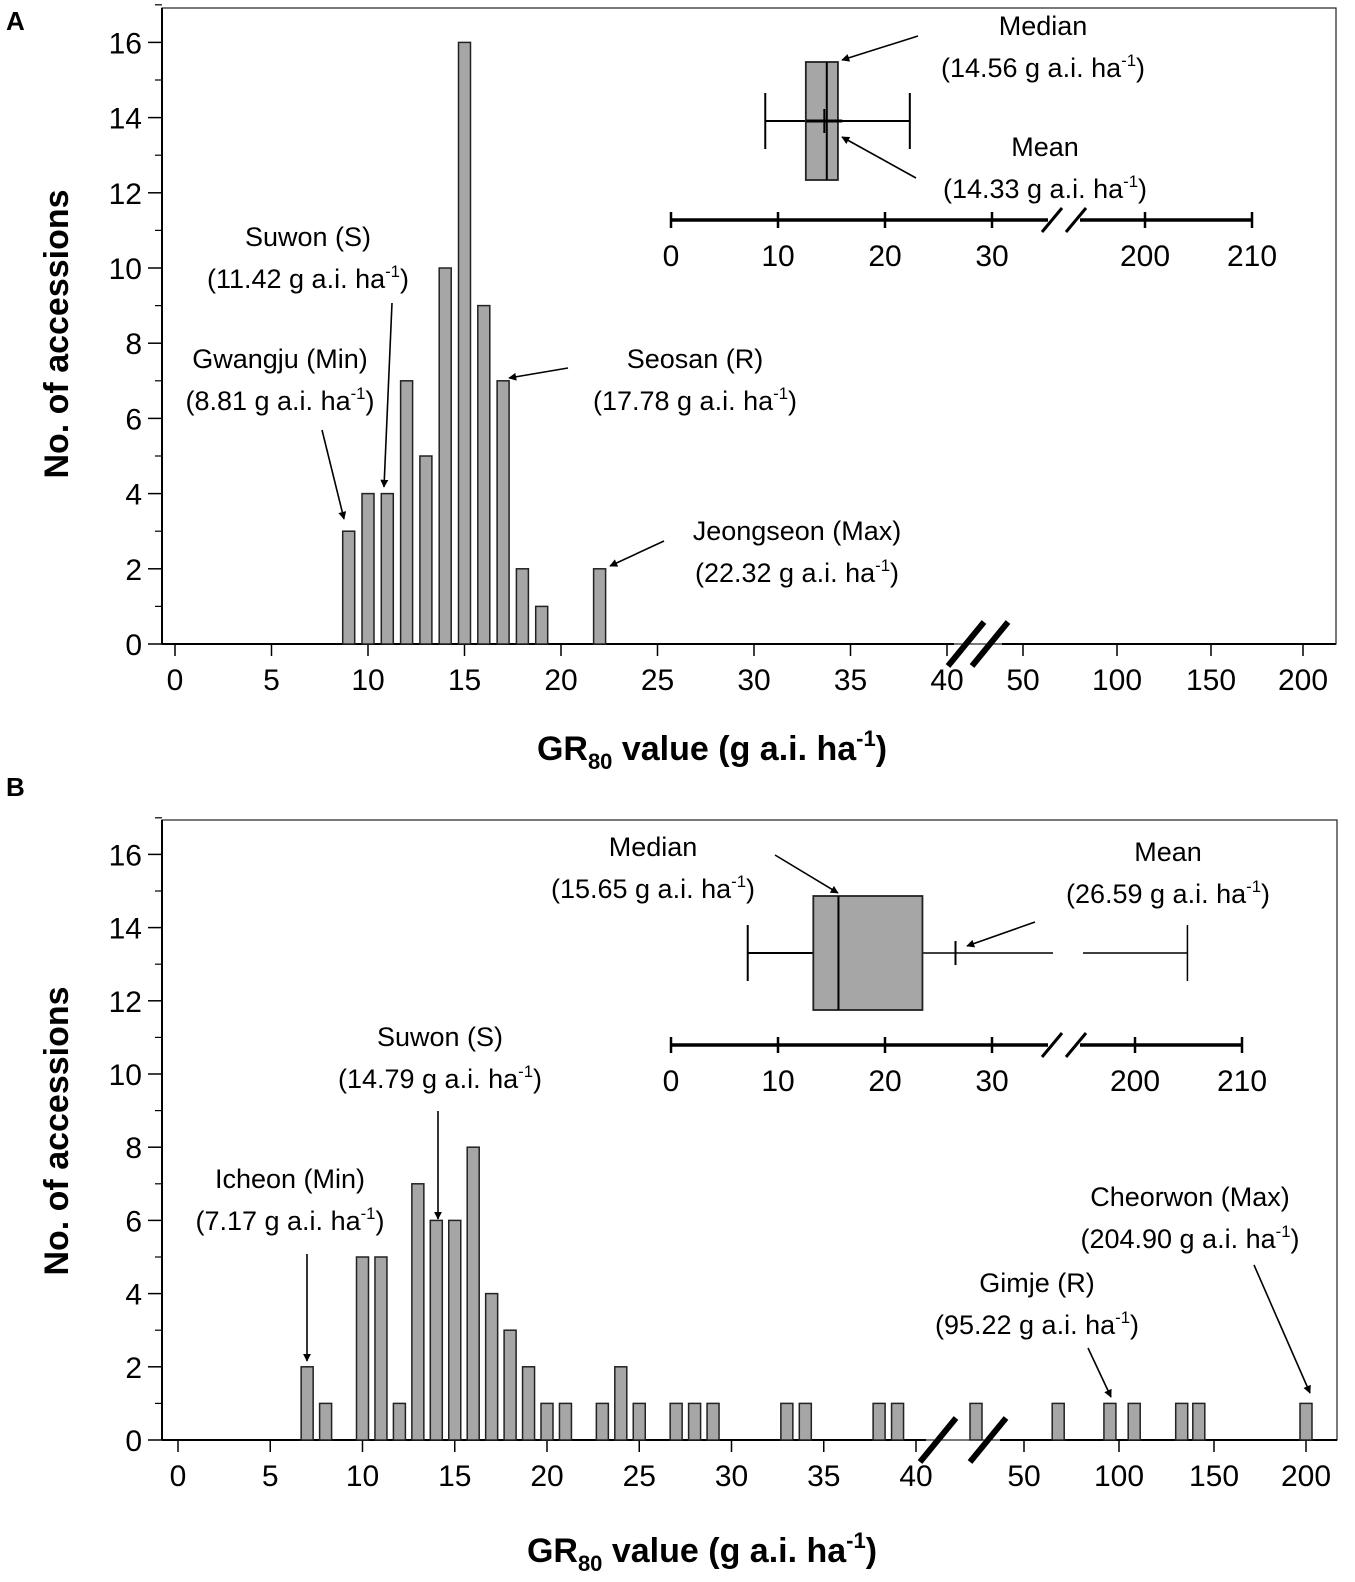  Describe the element at coordinates (1168, 893) in the screenshot. I see `mean-value: (26.59 g a.i. ha-1)` at that location.